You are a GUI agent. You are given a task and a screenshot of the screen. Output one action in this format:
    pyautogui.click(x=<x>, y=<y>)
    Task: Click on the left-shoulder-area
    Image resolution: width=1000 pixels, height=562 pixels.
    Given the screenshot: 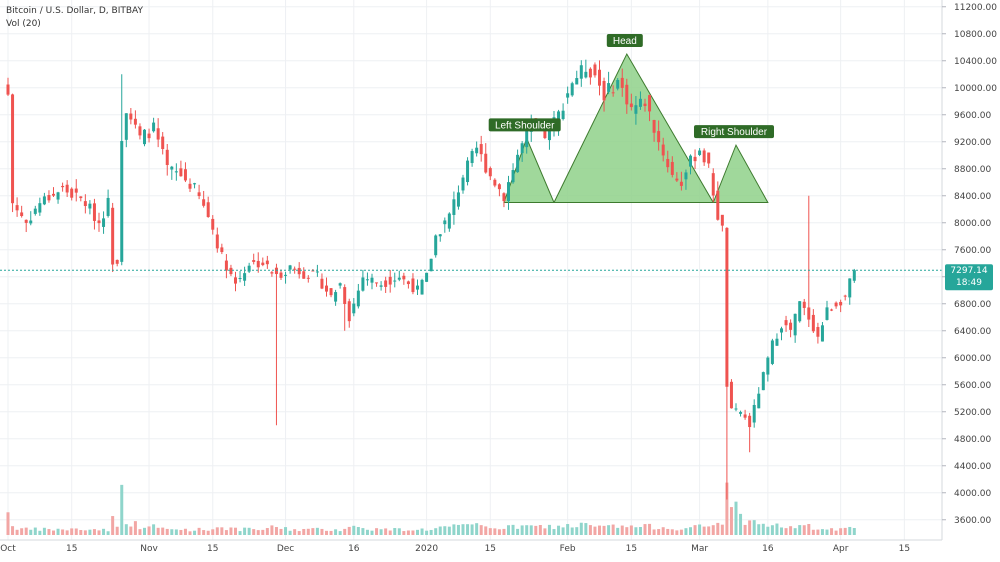 What is the action you would take?
    pyautogui.click(x=529, y=169)
    